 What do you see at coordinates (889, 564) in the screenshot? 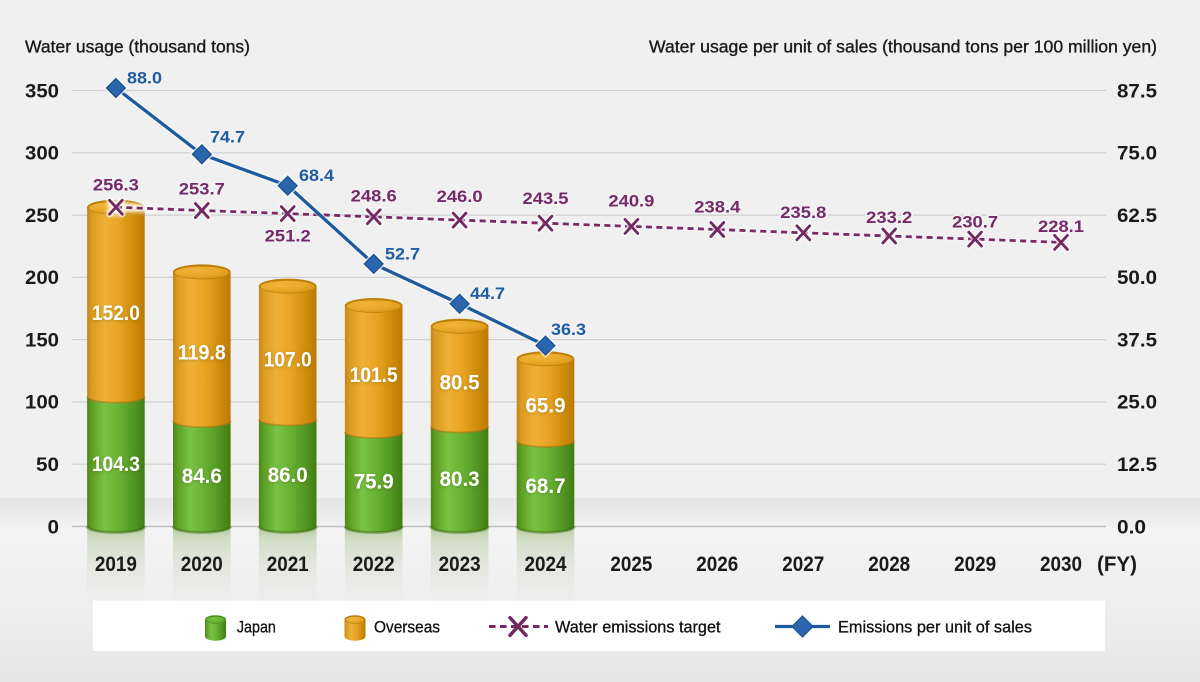
I see `svg-text: 2028` at bounding box center [889, 564].